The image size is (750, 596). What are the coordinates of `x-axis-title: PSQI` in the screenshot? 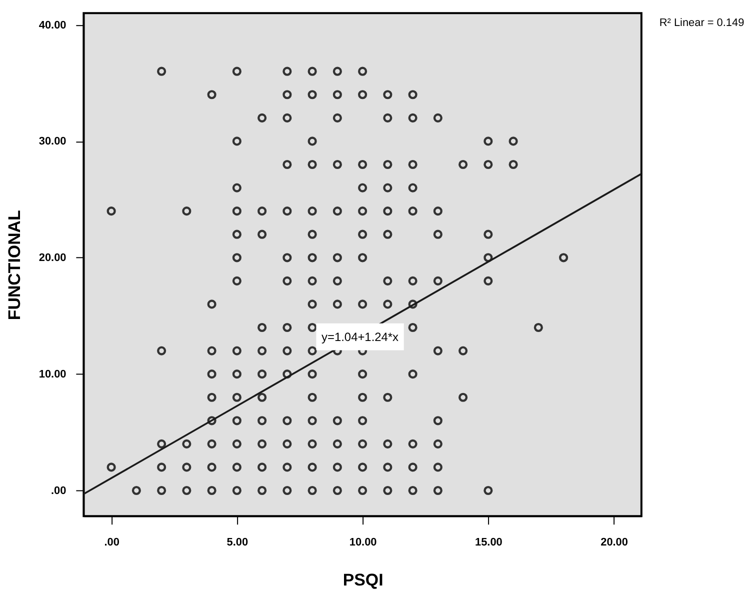 It's located at (363, 580).